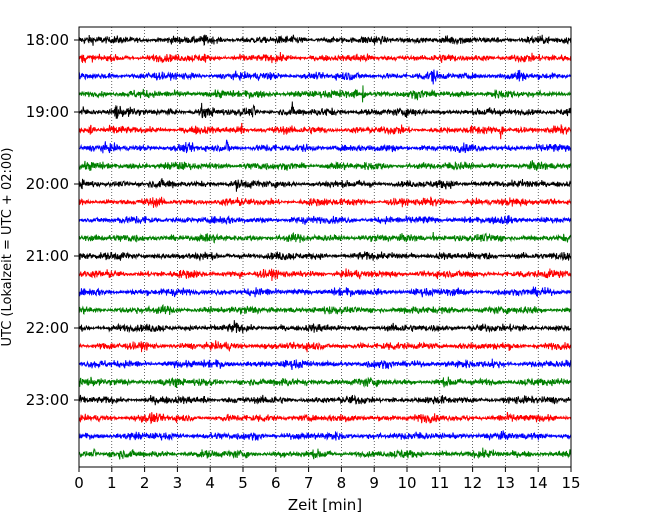 Image resolution: width=650 pixels, height=520 pixels. I want to click on x-tick-label: 2, so click(145, 483).